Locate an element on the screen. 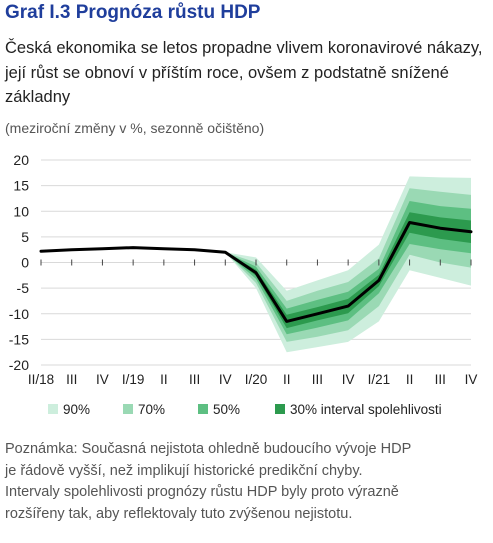  legend-label: 70% is located at coordinates (151, 409).